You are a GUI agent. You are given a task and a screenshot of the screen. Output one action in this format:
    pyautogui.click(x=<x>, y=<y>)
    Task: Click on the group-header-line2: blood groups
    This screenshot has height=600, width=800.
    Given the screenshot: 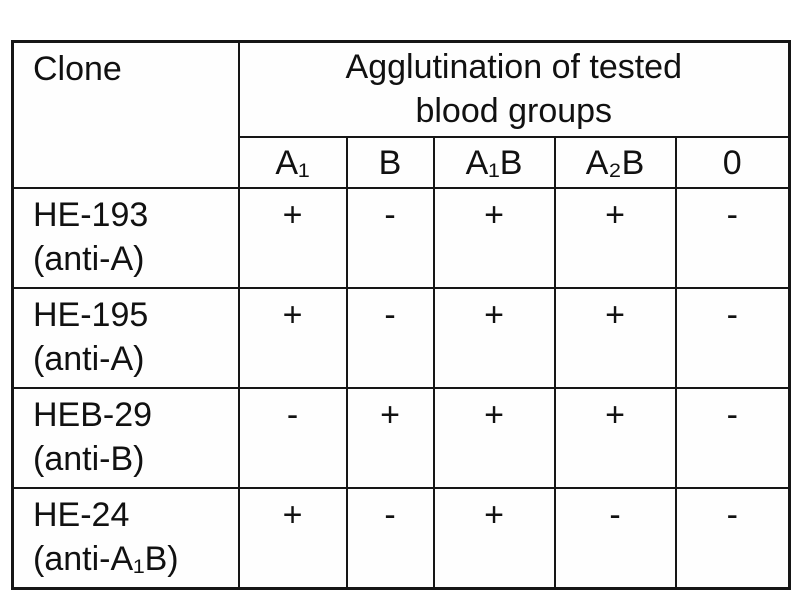 What is the action you would take?
    pyautogui.click(x=514, y=111)
    